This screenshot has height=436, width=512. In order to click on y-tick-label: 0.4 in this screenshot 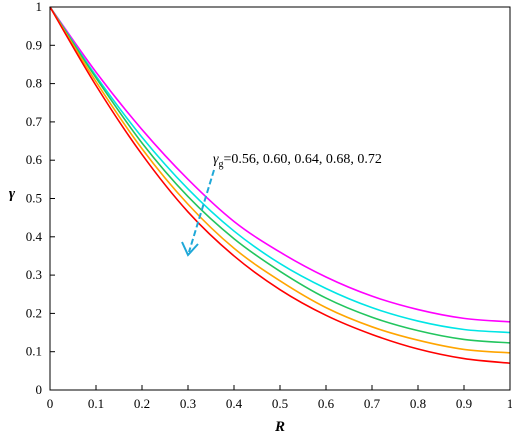, I will do `click(34, 236)`.